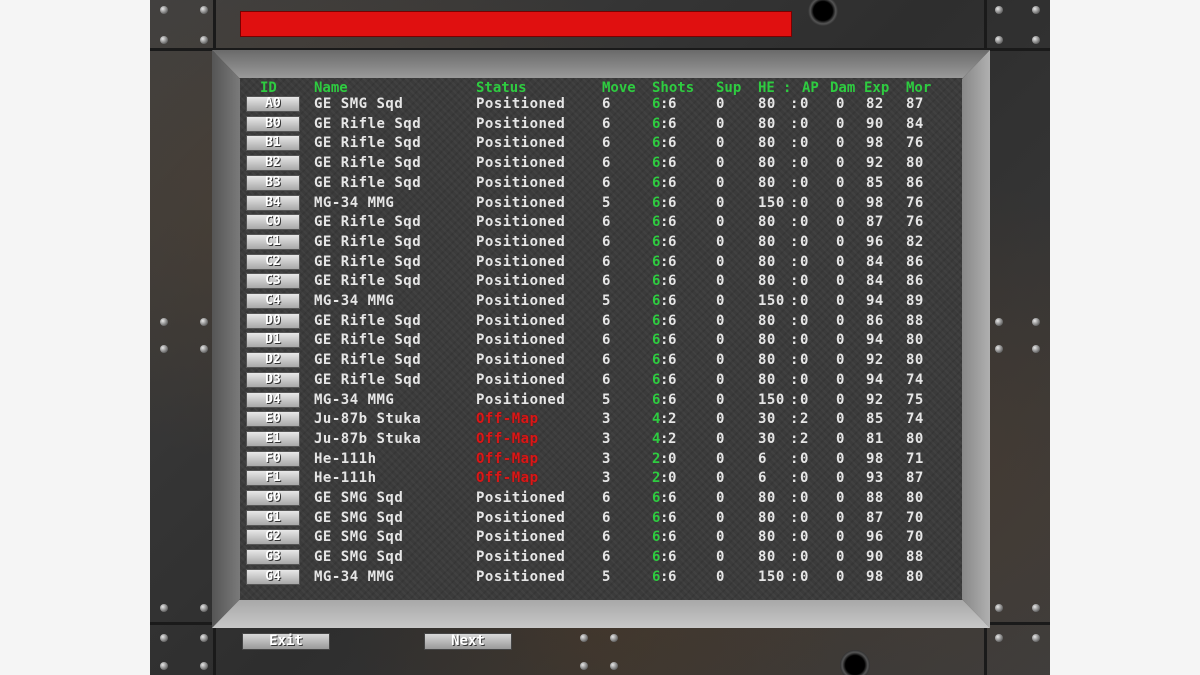  I want to click on unit-ap: 2, so click(804, 419).